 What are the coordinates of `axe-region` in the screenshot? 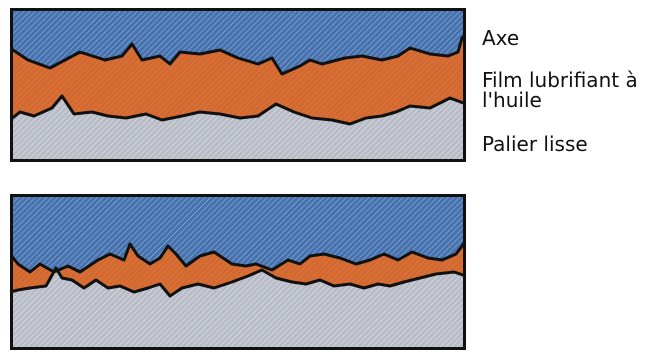 It's located at (238, 41).